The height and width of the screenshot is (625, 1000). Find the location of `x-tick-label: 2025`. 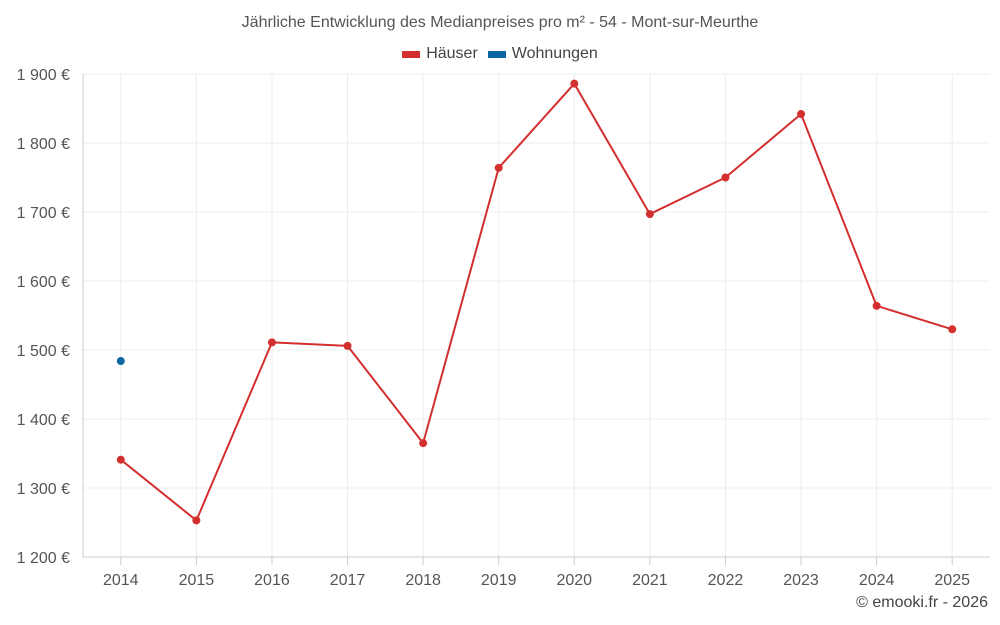

x-tick-label: 2025 is located at coordinates (952, 580).